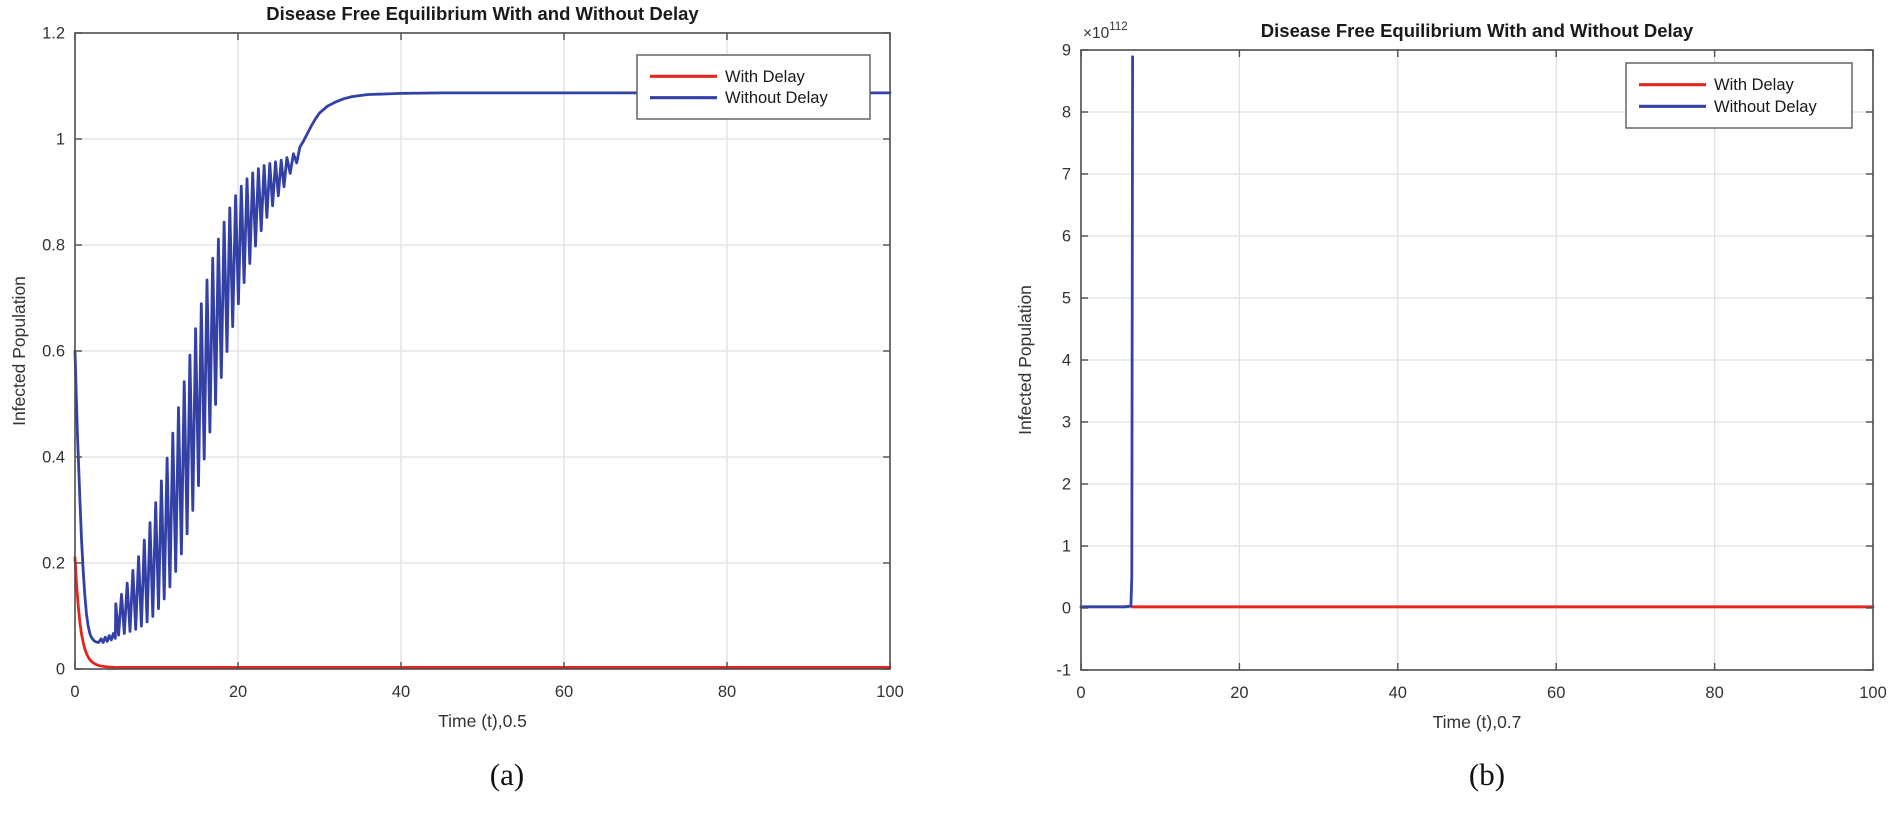 The width and height of the screenshot is (1900, 826). What do you see at coordinates (507, 774) in the screenshot?
I see `caption-a: (a)` at bounding box center [507, 774].